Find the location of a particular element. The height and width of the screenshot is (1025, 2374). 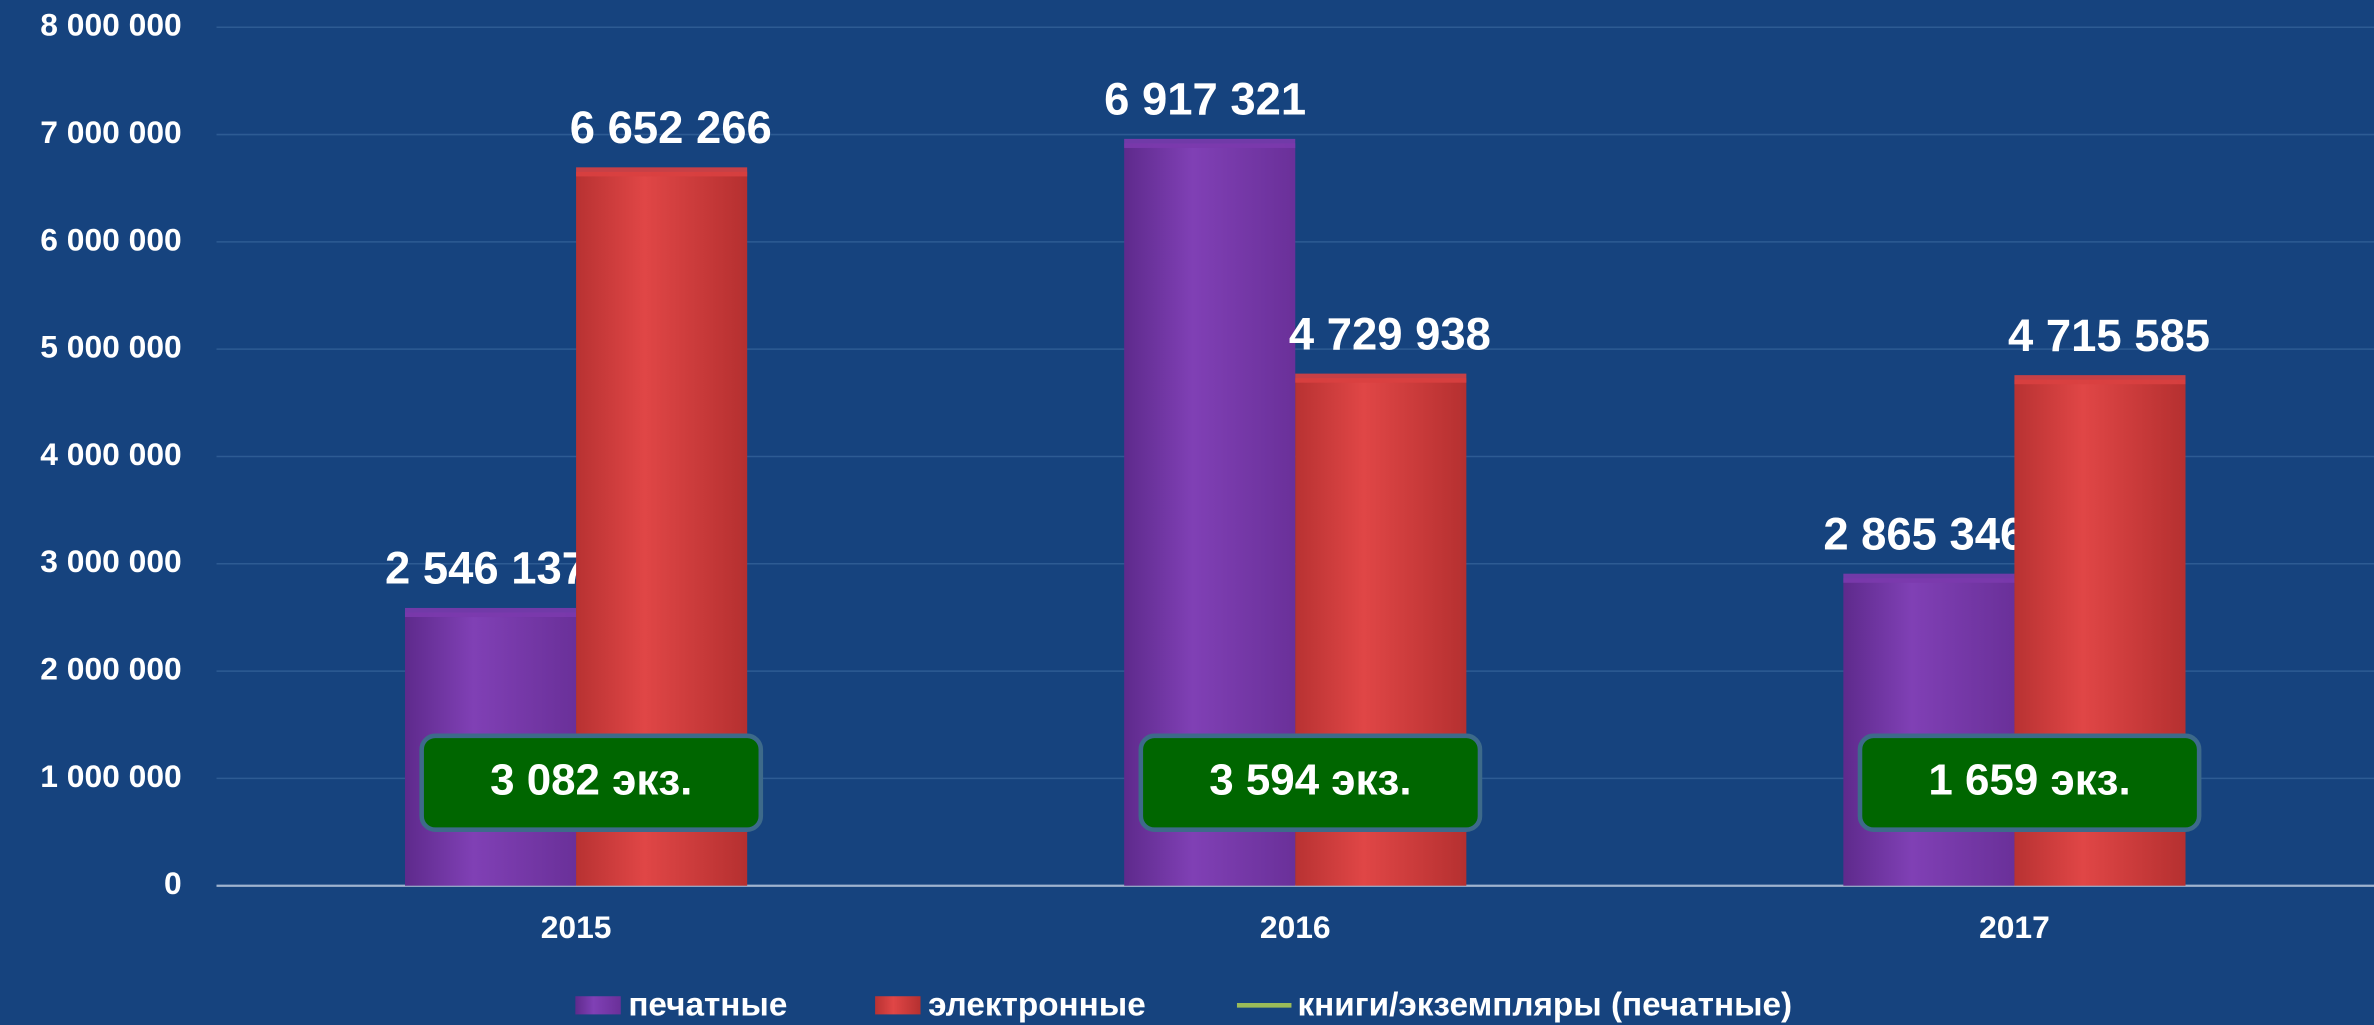

legend-label: печатные is located at coordinates (707, 1005).